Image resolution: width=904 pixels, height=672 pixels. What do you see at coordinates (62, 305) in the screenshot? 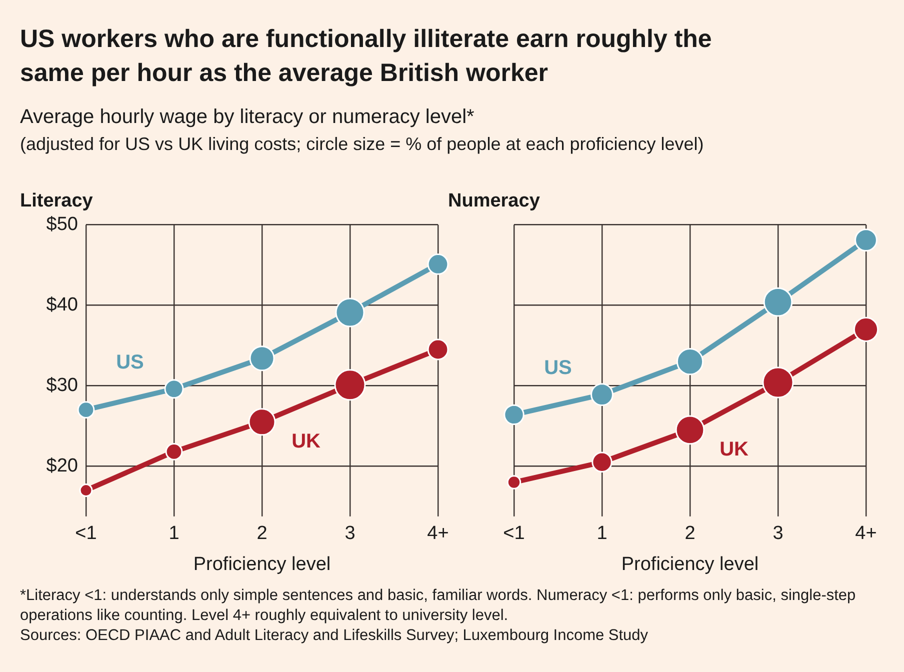
I see `y-tick-label: $40` at bounding box center [62, 305].